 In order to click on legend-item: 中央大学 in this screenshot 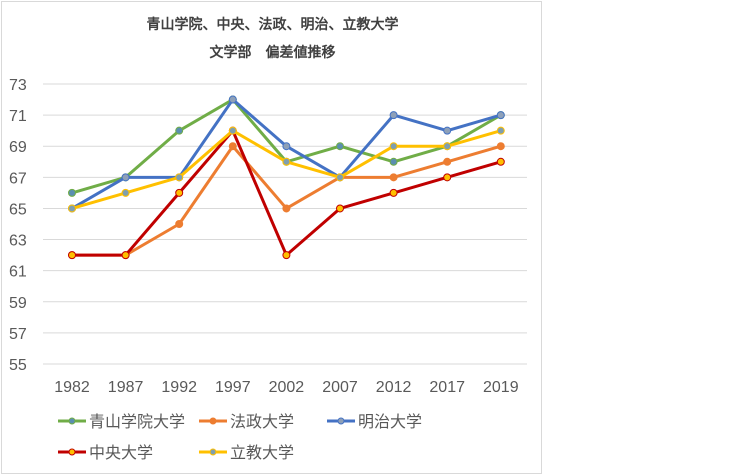, I will do `click(105, 452)`.